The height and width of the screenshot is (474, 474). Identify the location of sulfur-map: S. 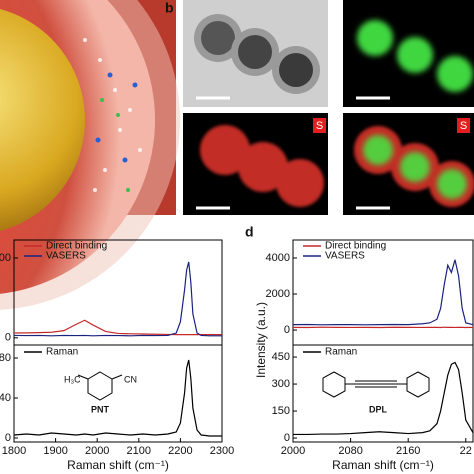
(255, 164).